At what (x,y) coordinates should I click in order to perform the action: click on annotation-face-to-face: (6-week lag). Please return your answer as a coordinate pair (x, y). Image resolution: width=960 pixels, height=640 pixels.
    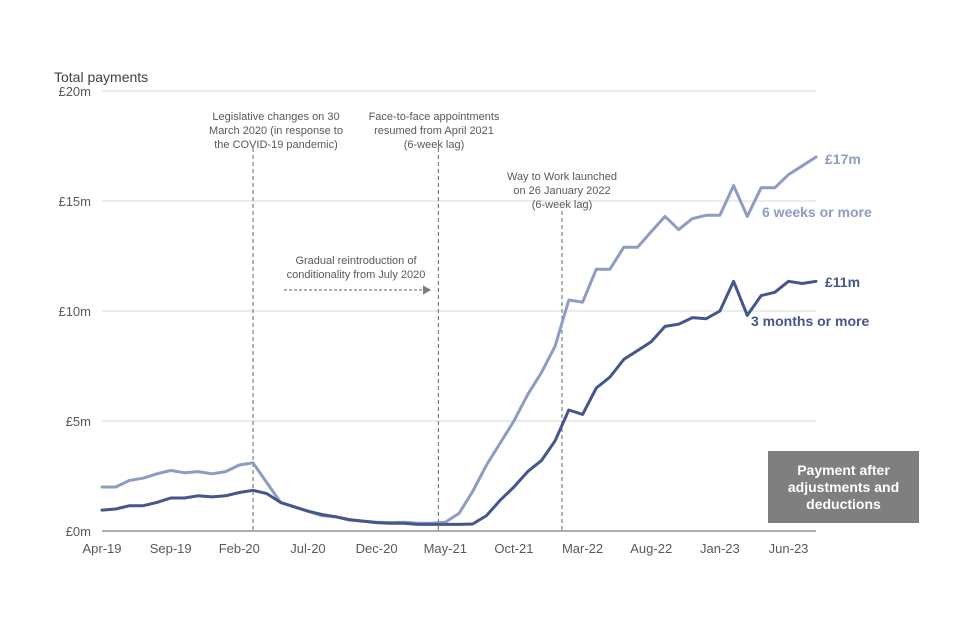
    Looking at the image, I should click on (434, 145).